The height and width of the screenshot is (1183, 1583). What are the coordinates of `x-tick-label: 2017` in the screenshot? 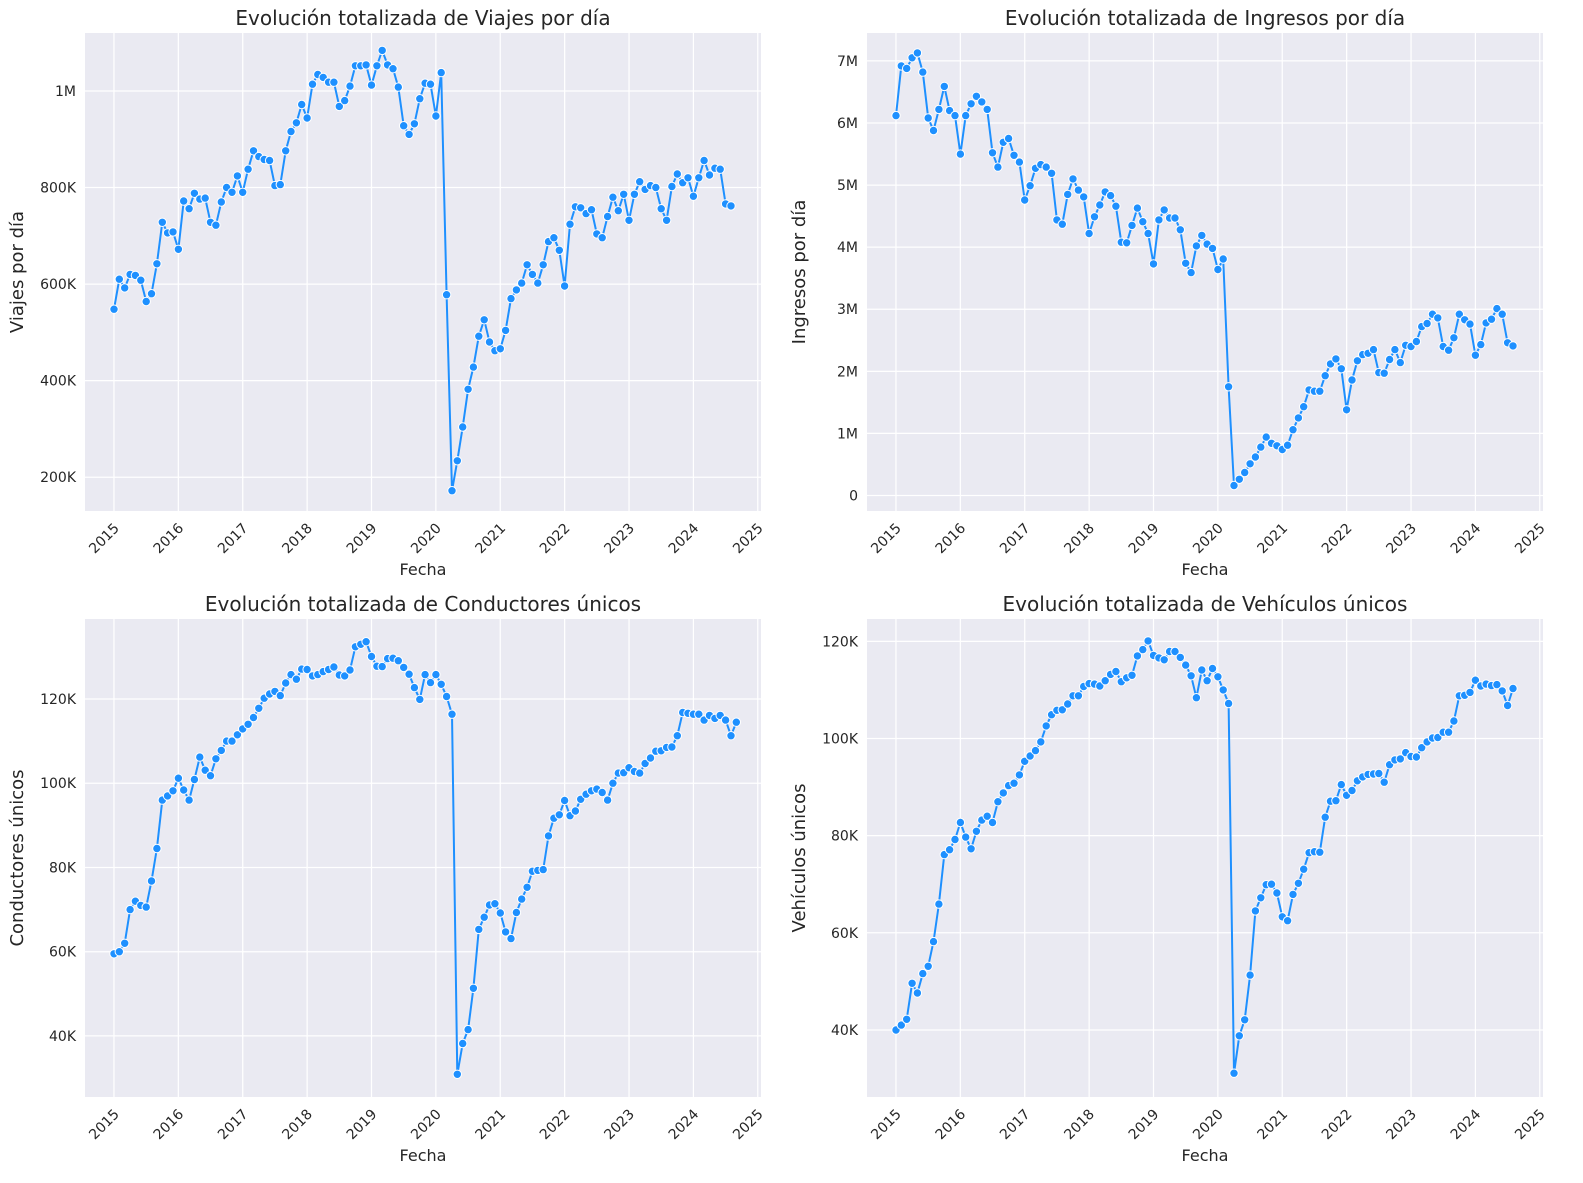 It's located at (233, 1125).